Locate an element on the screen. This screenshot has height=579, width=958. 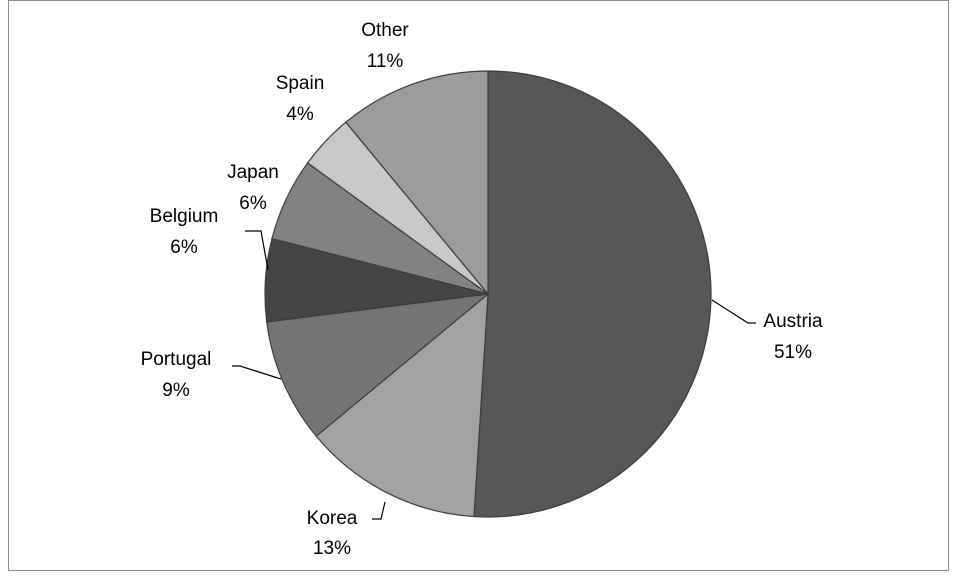
data-label-name-other: Other is located at coordinates (385, 30).